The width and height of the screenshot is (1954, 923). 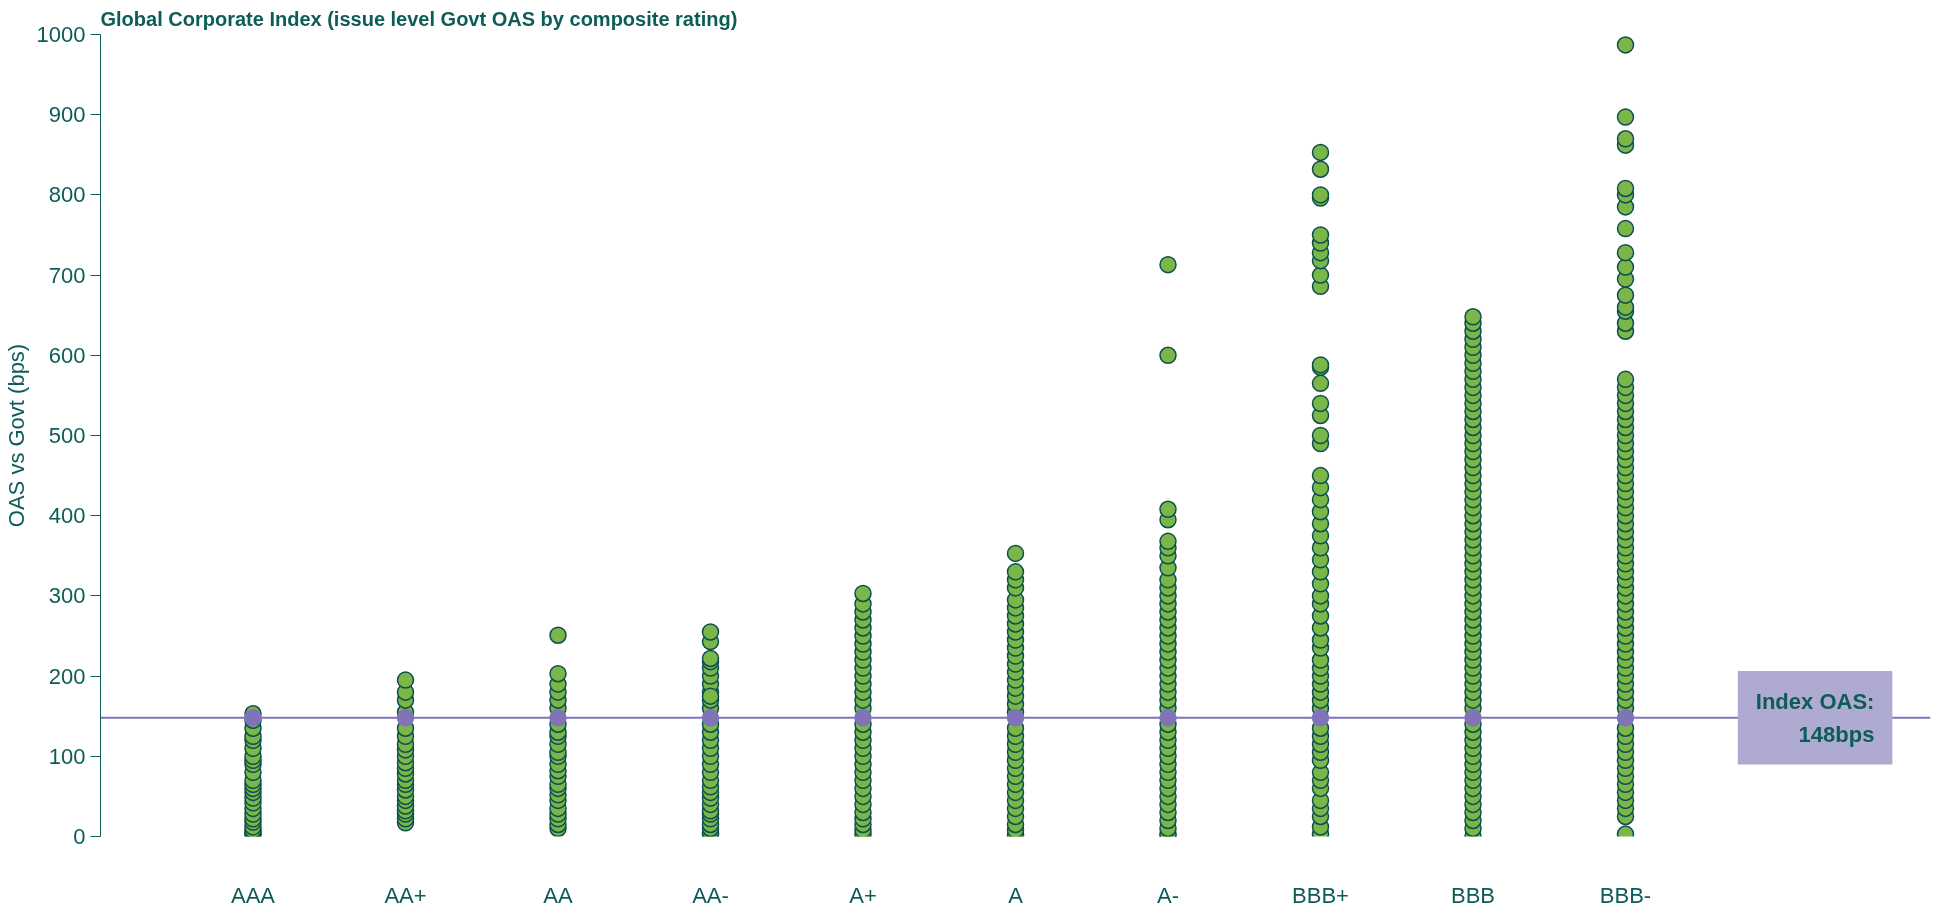 I want to click on y-axis-title: OAS vs Govt (bps), so click(x=16, y=435).